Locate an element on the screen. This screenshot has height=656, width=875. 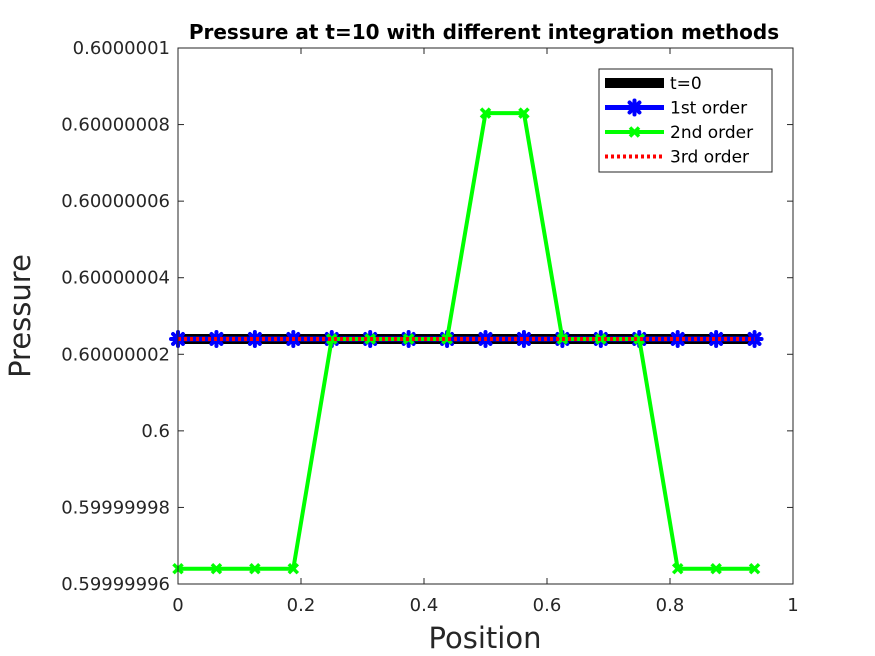
x-tick-label: 0.4 is located at coordinates (424, 605).